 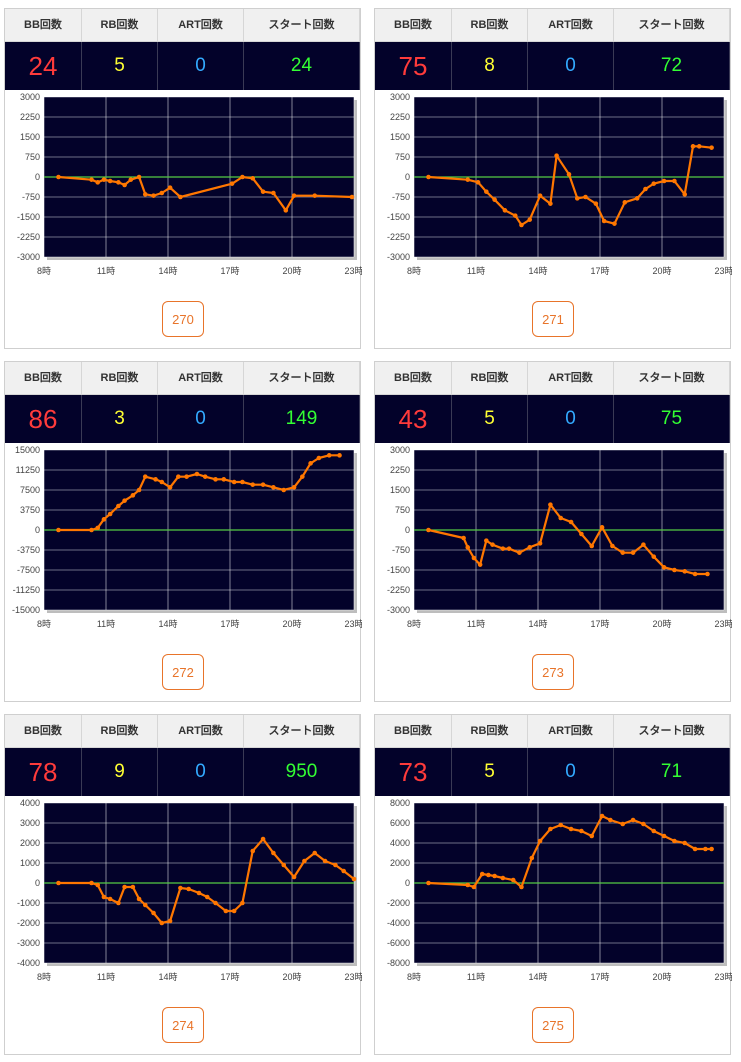 I want to click on stats-value-row: 75 8 0 72, so click(x=552, y=66).